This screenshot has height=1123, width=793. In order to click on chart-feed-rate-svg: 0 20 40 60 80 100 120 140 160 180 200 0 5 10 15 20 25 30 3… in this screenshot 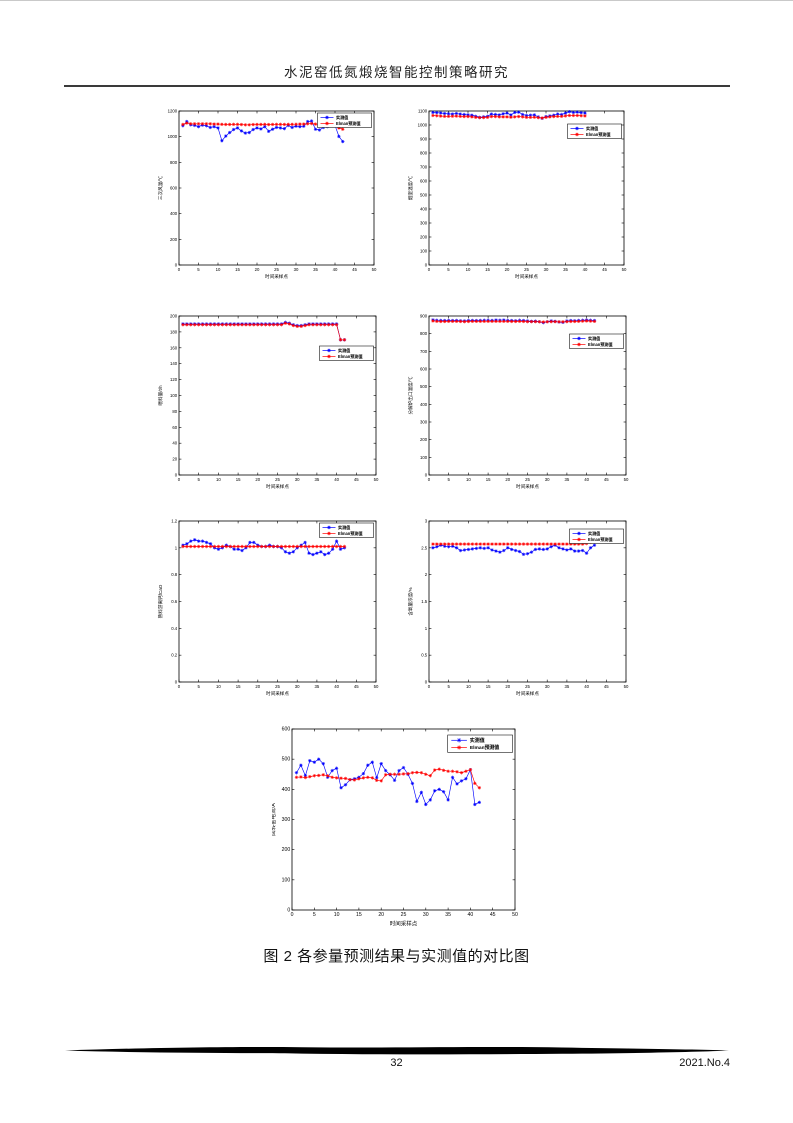, I will do `click(268, 402)`.